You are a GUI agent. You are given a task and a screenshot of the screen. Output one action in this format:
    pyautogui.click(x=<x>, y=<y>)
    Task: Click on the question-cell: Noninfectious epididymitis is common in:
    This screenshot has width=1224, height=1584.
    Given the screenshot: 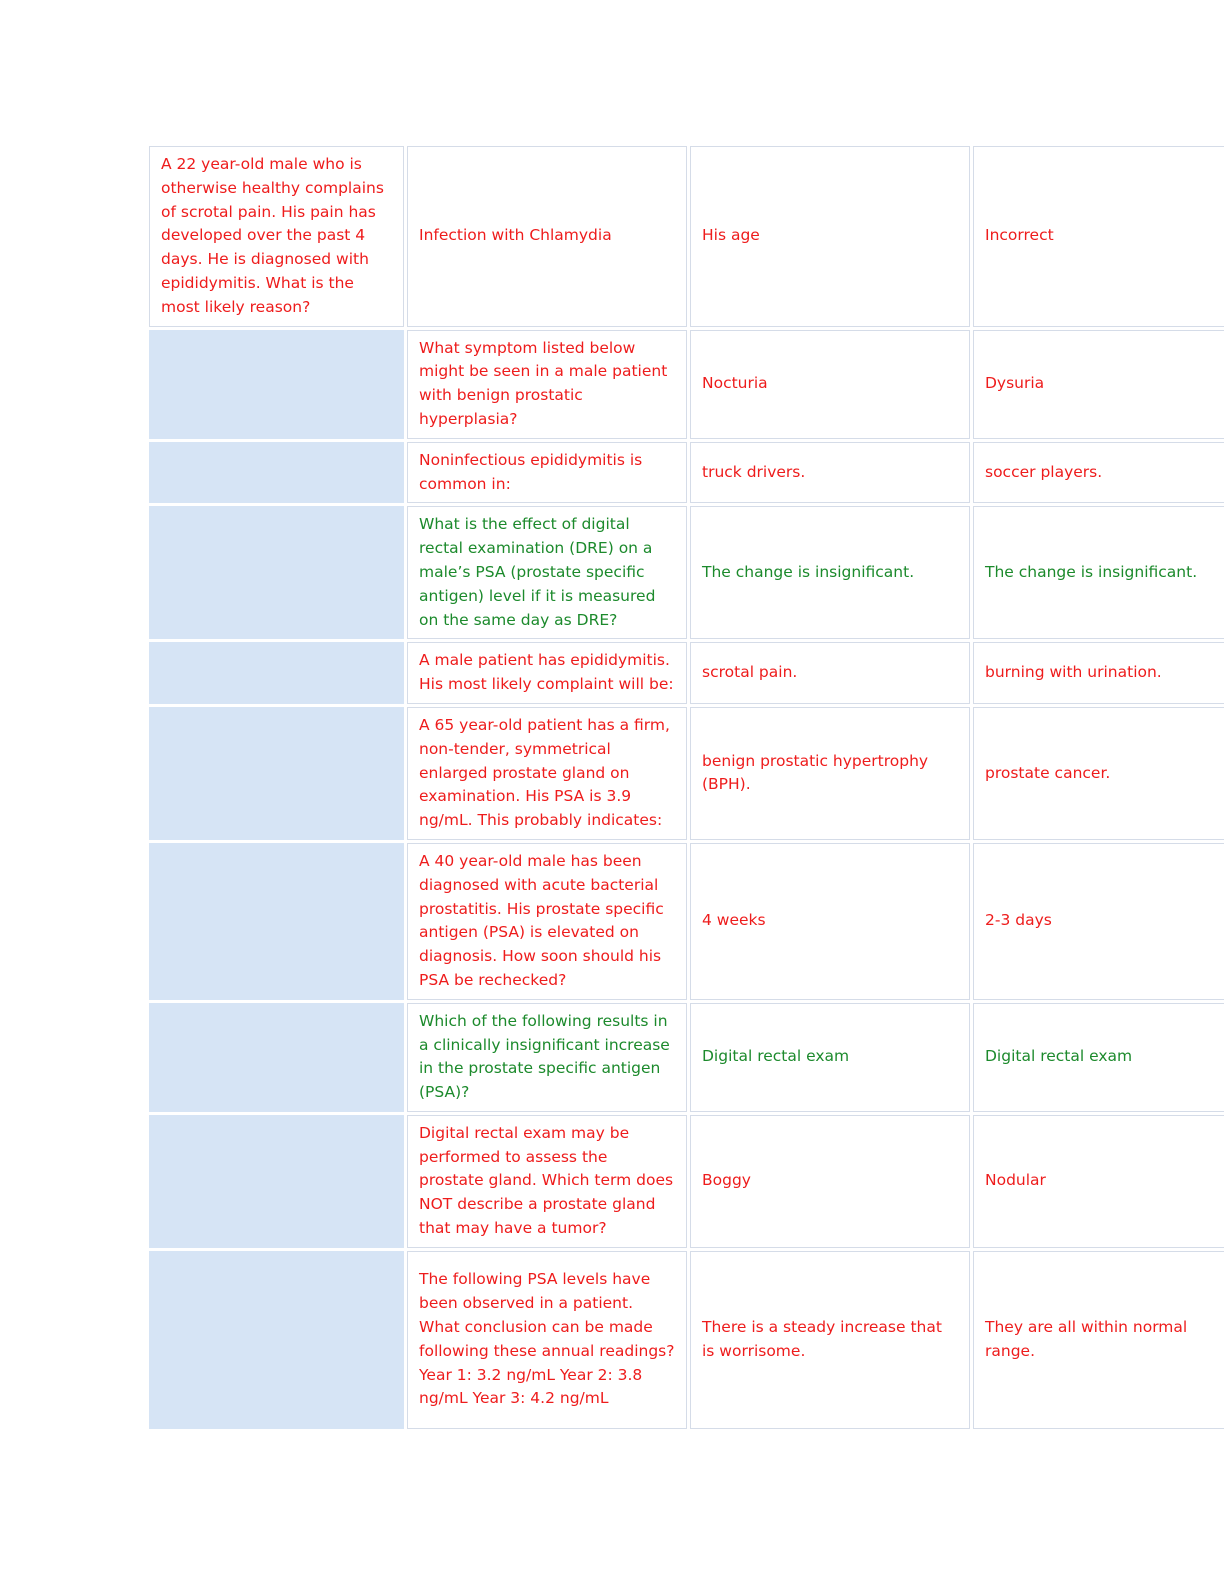 What is the action you would take?
    pyautogui.click(x=547, y=472)
    